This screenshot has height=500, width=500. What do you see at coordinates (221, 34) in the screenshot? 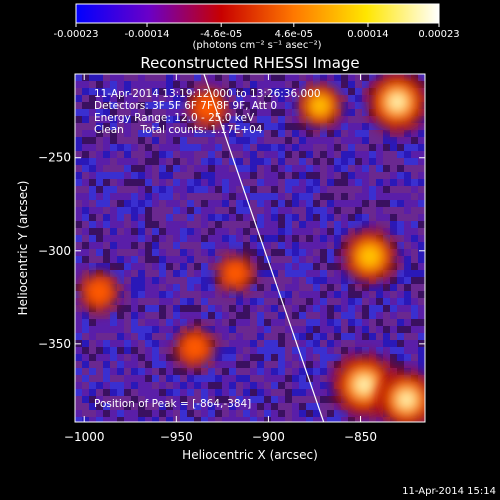
I see `colorbar-tick-label: -4.6e-05` at bounding box center [221, 34].